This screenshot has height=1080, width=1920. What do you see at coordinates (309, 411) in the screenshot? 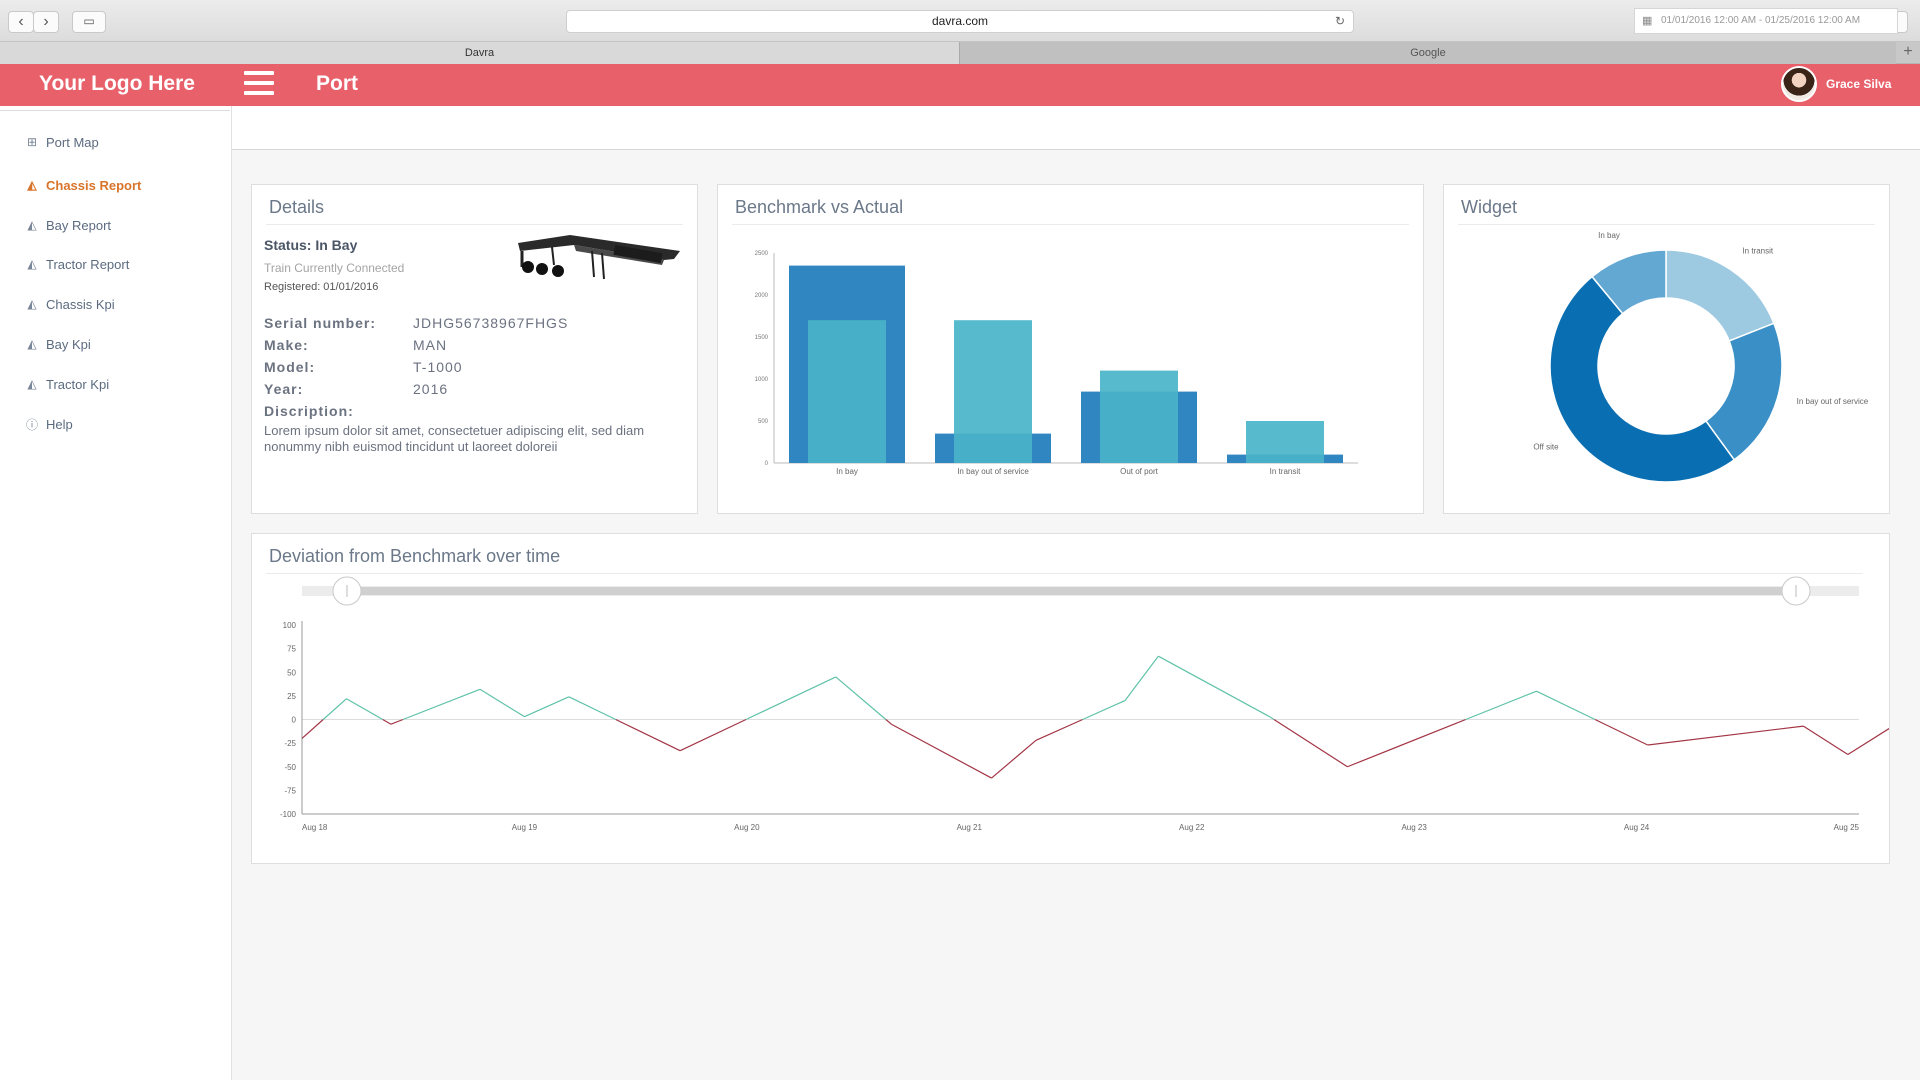
I see `description-label: Discription:` at bounding box center [309, 411].